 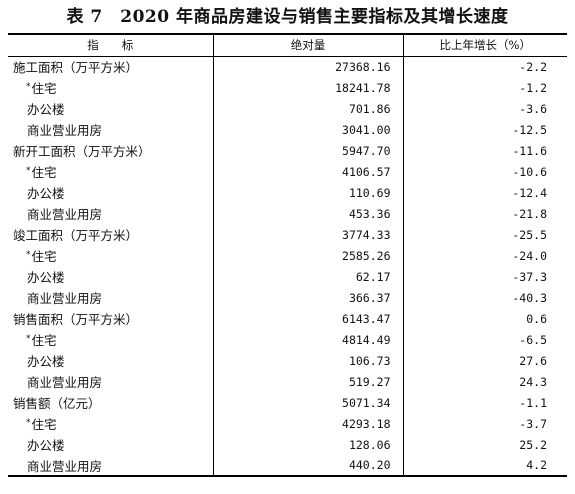 I want to click on growth-value: 25.2, so click(x=484, y=444).